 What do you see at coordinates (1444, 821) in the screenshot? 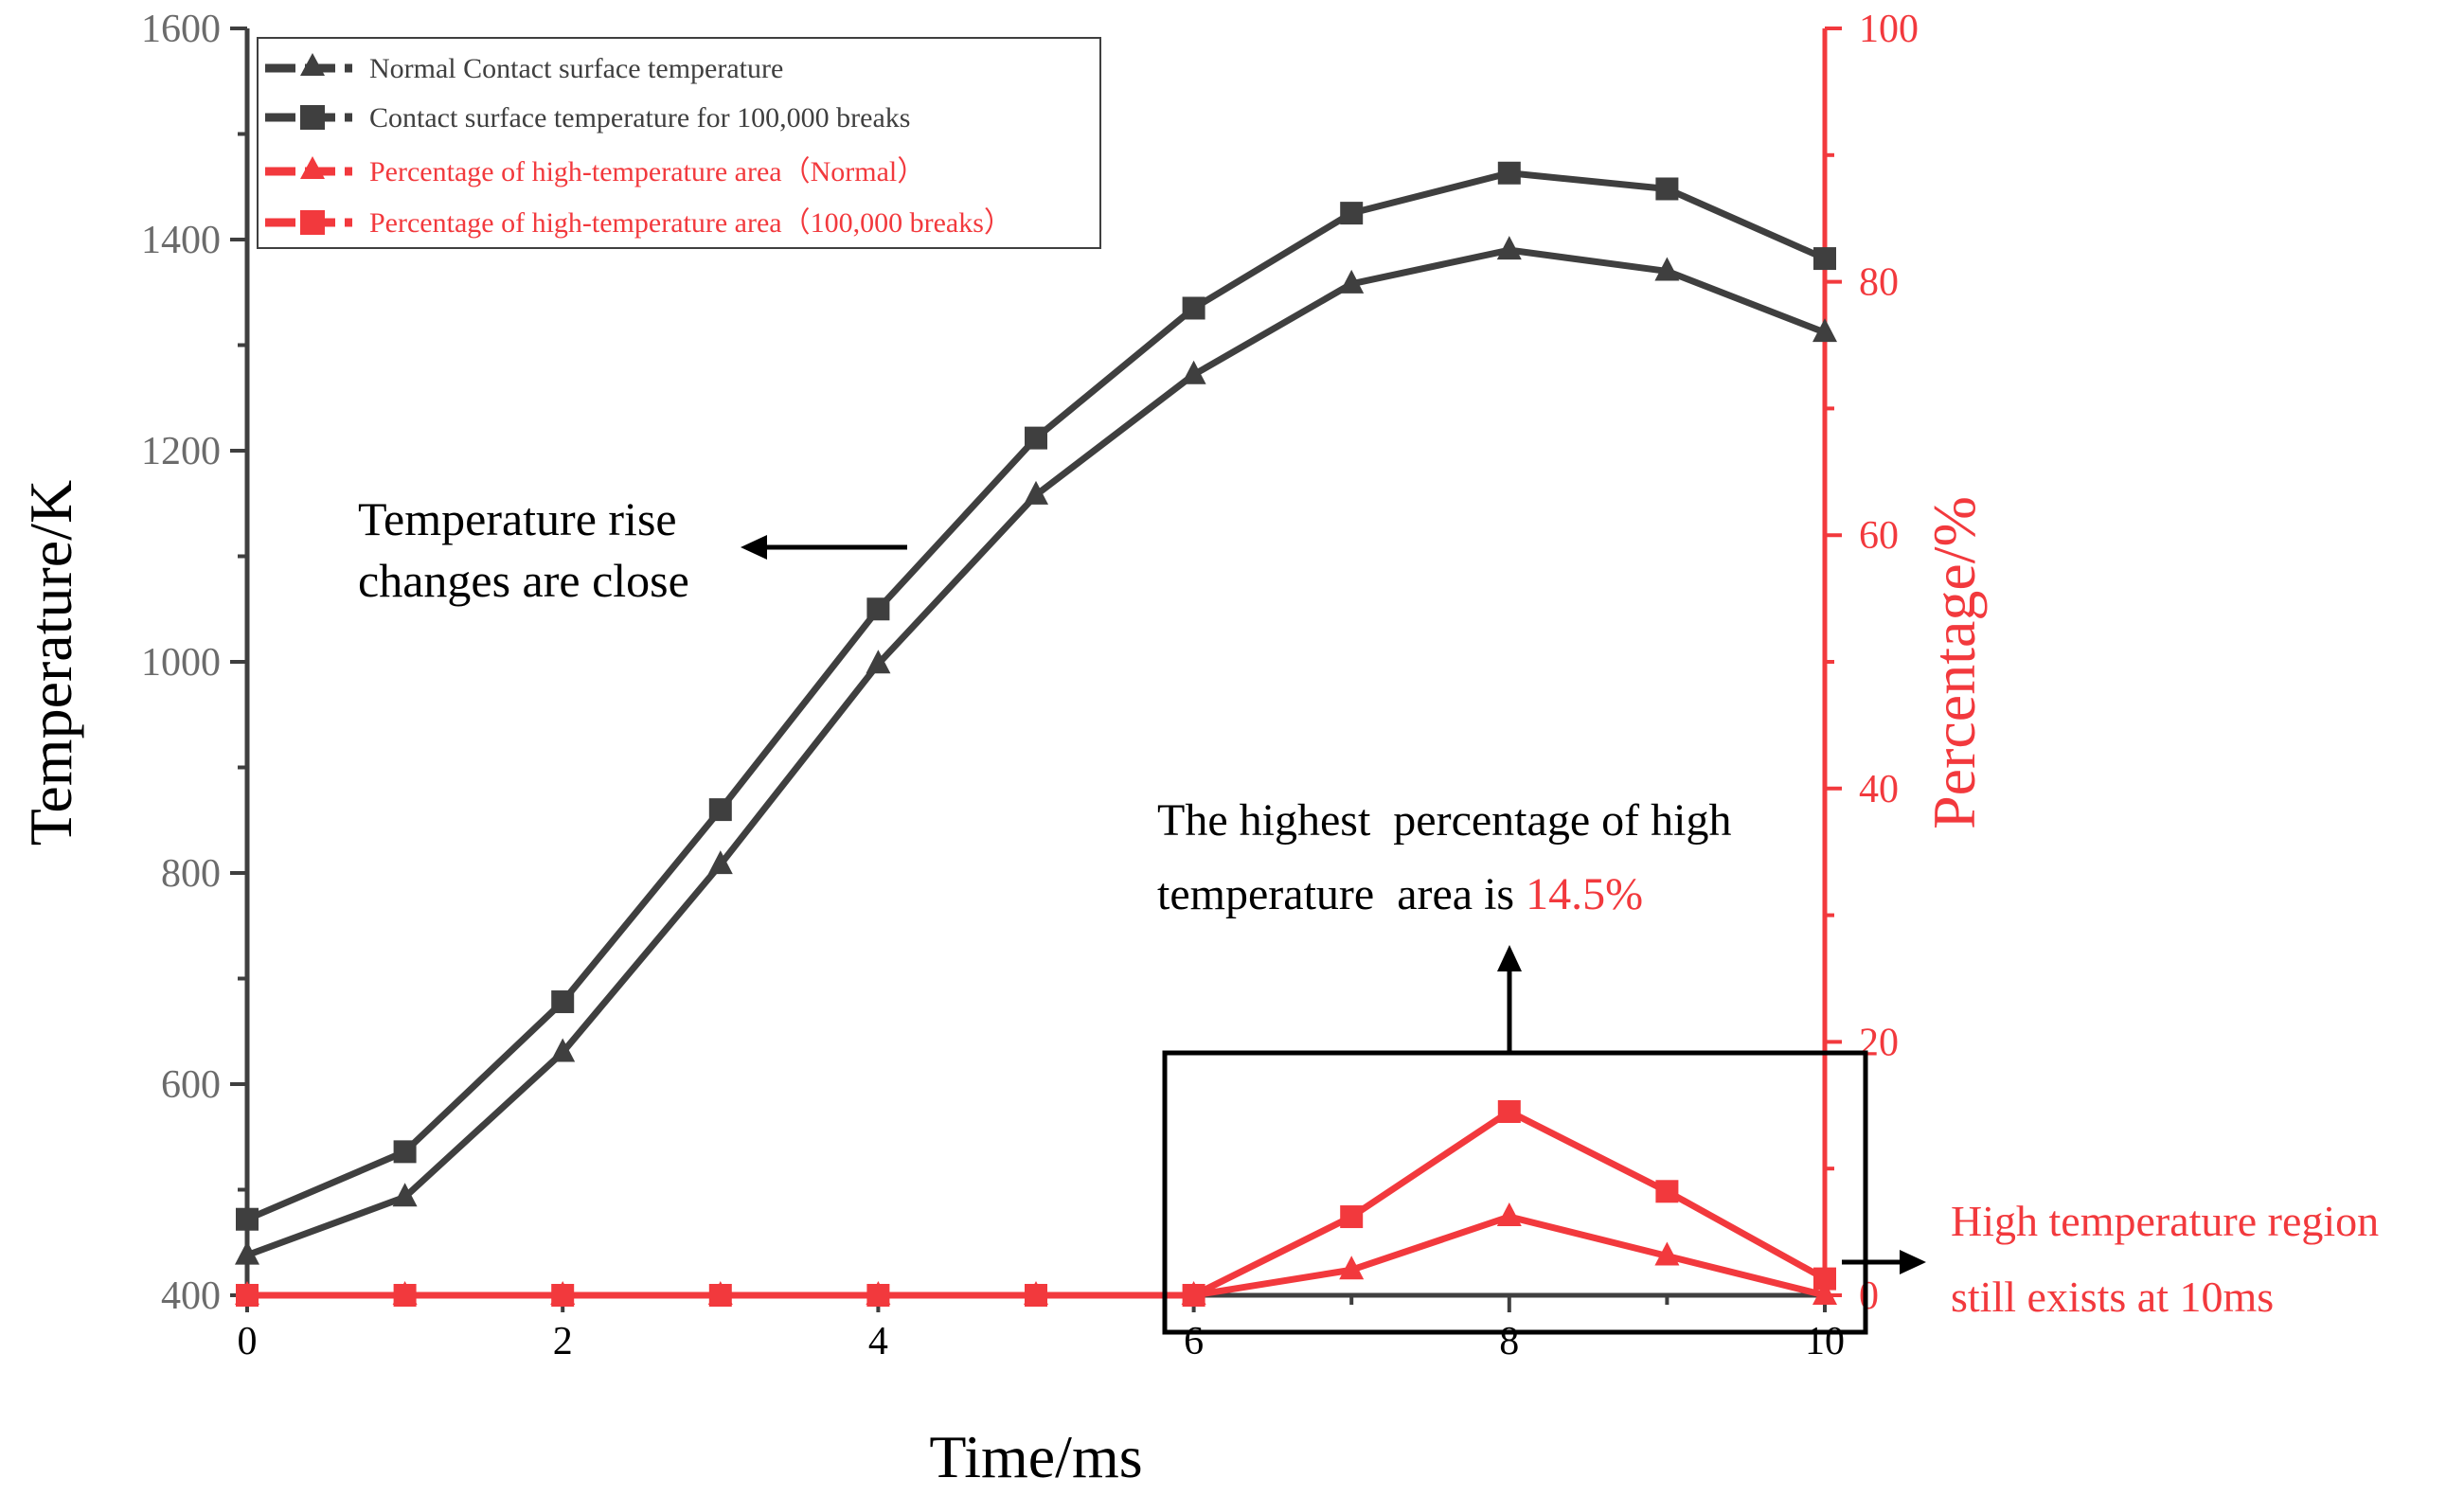
I see `annotation-text: The highest percentage of high` at bounding box center [1444, 821].